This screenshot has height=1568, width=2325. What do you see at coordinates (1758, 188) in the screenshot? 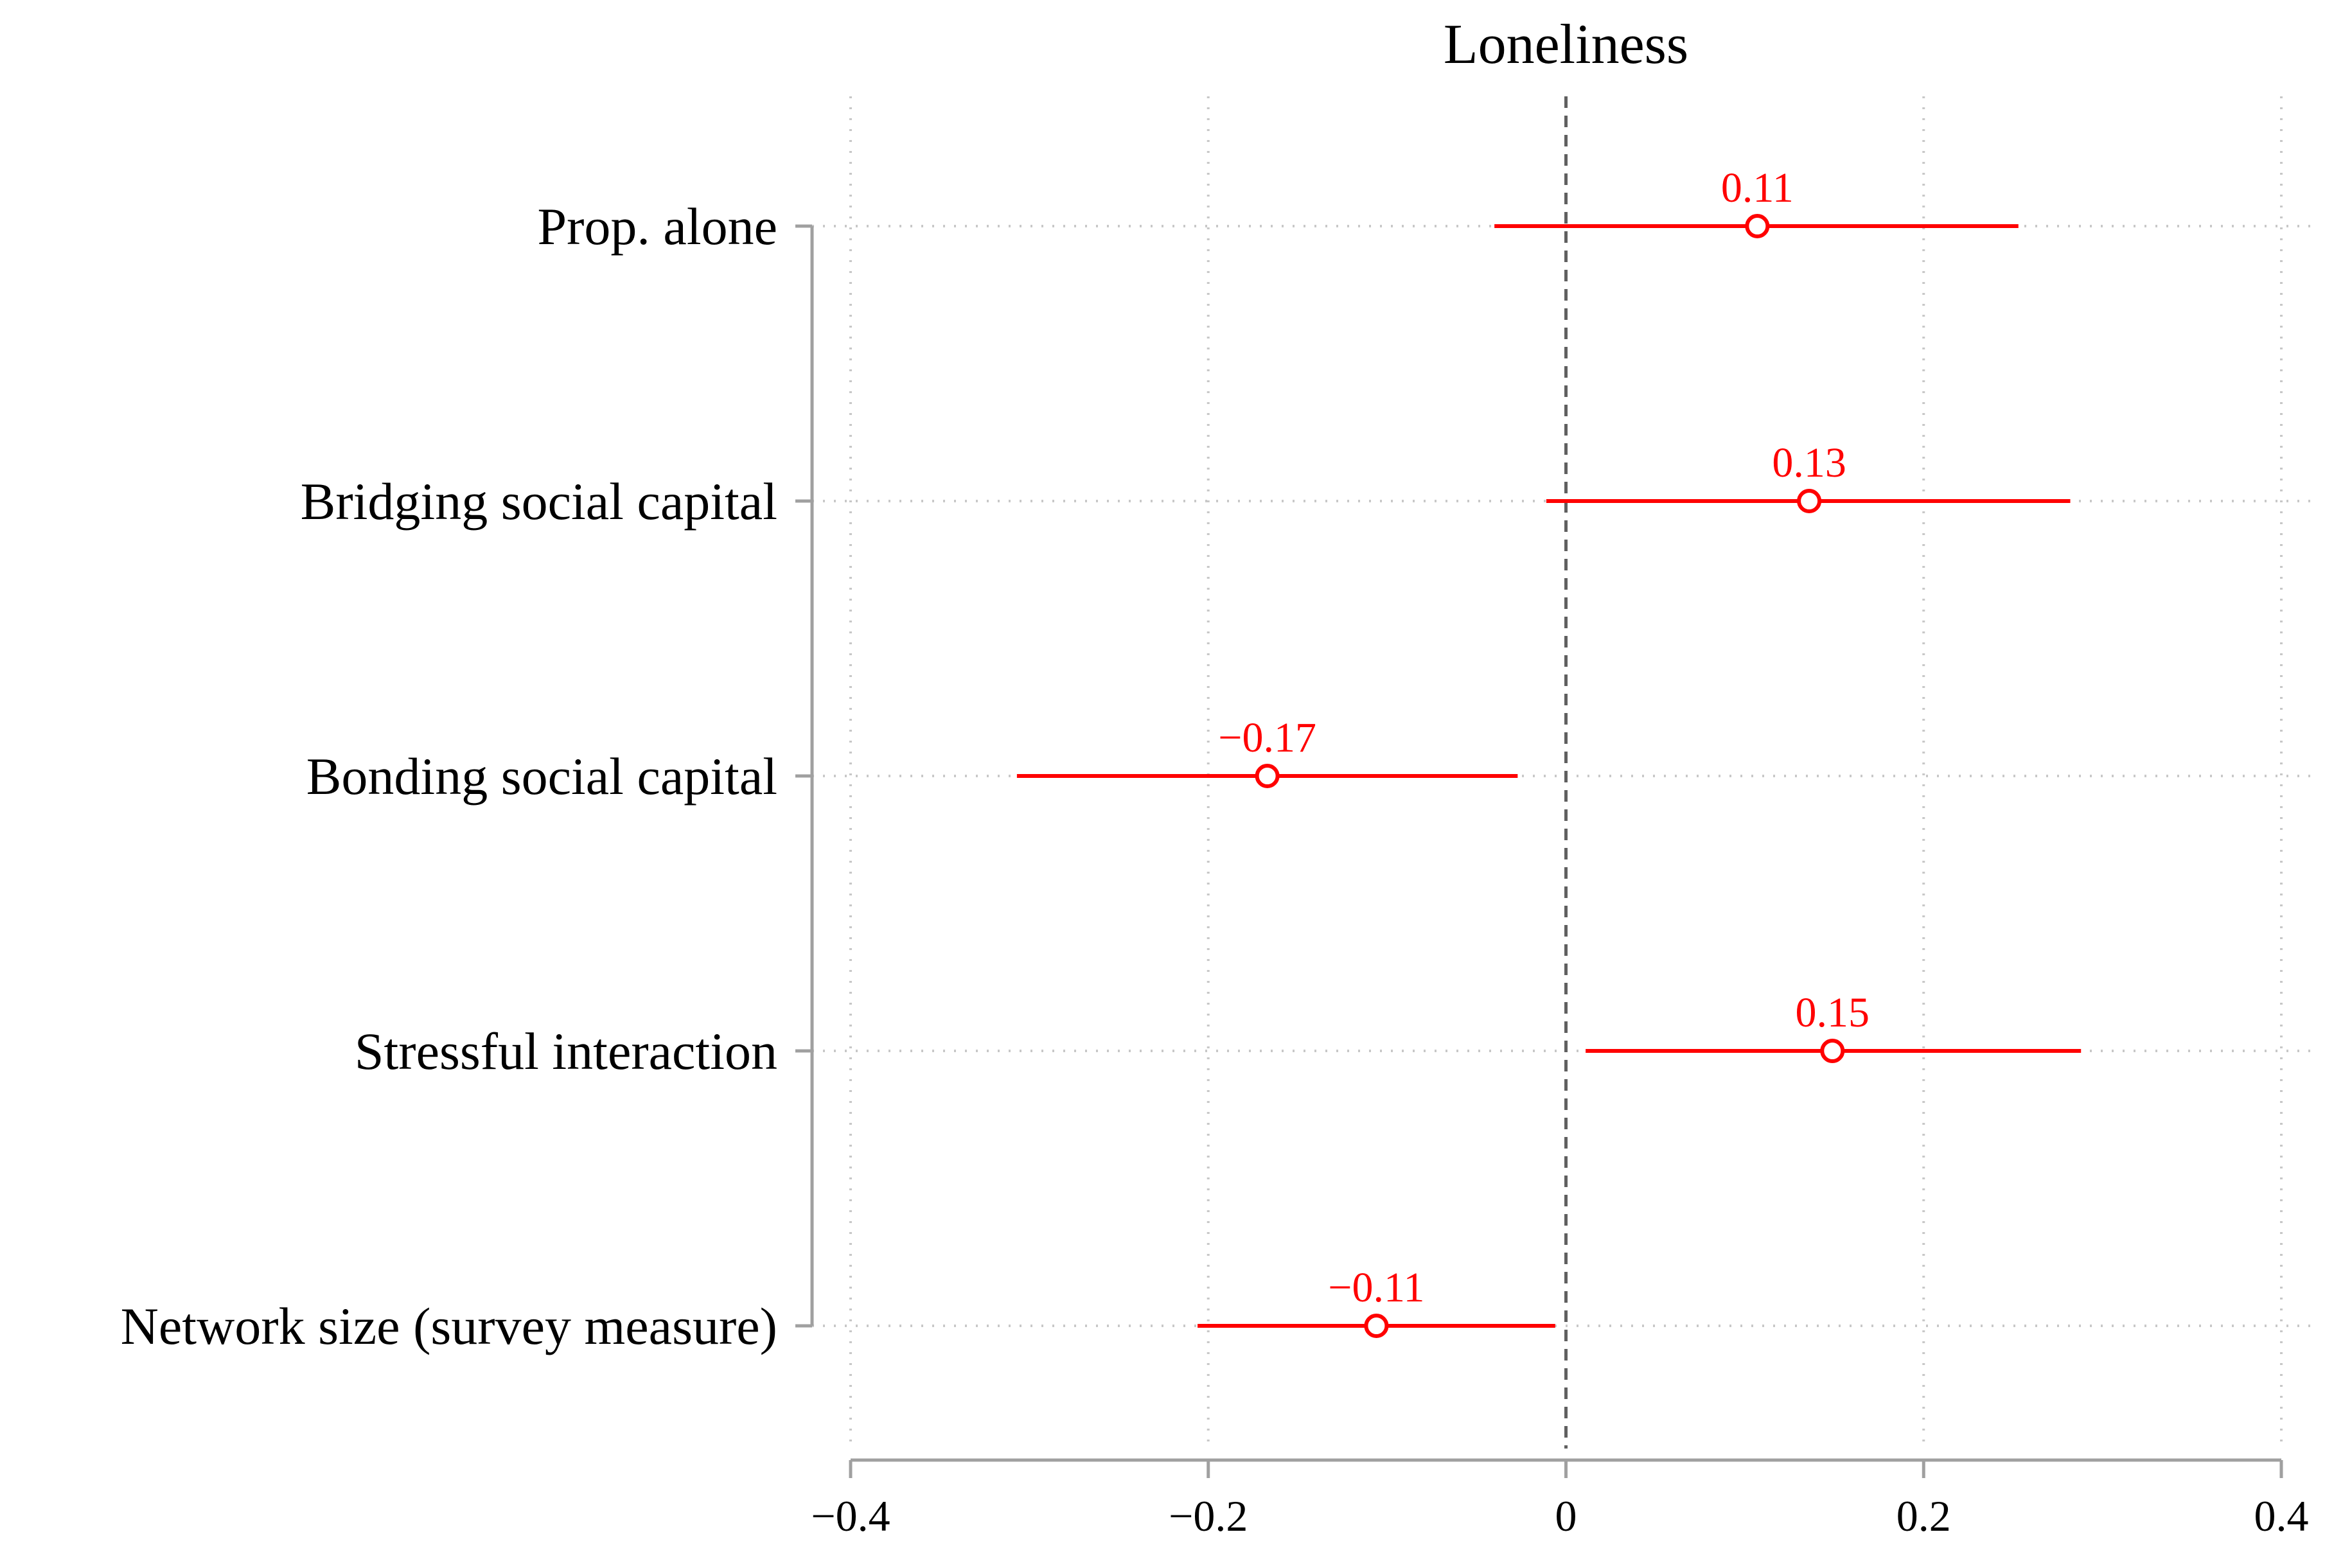
I see `data-label: 0.11` at bounding box center [1758, 188].